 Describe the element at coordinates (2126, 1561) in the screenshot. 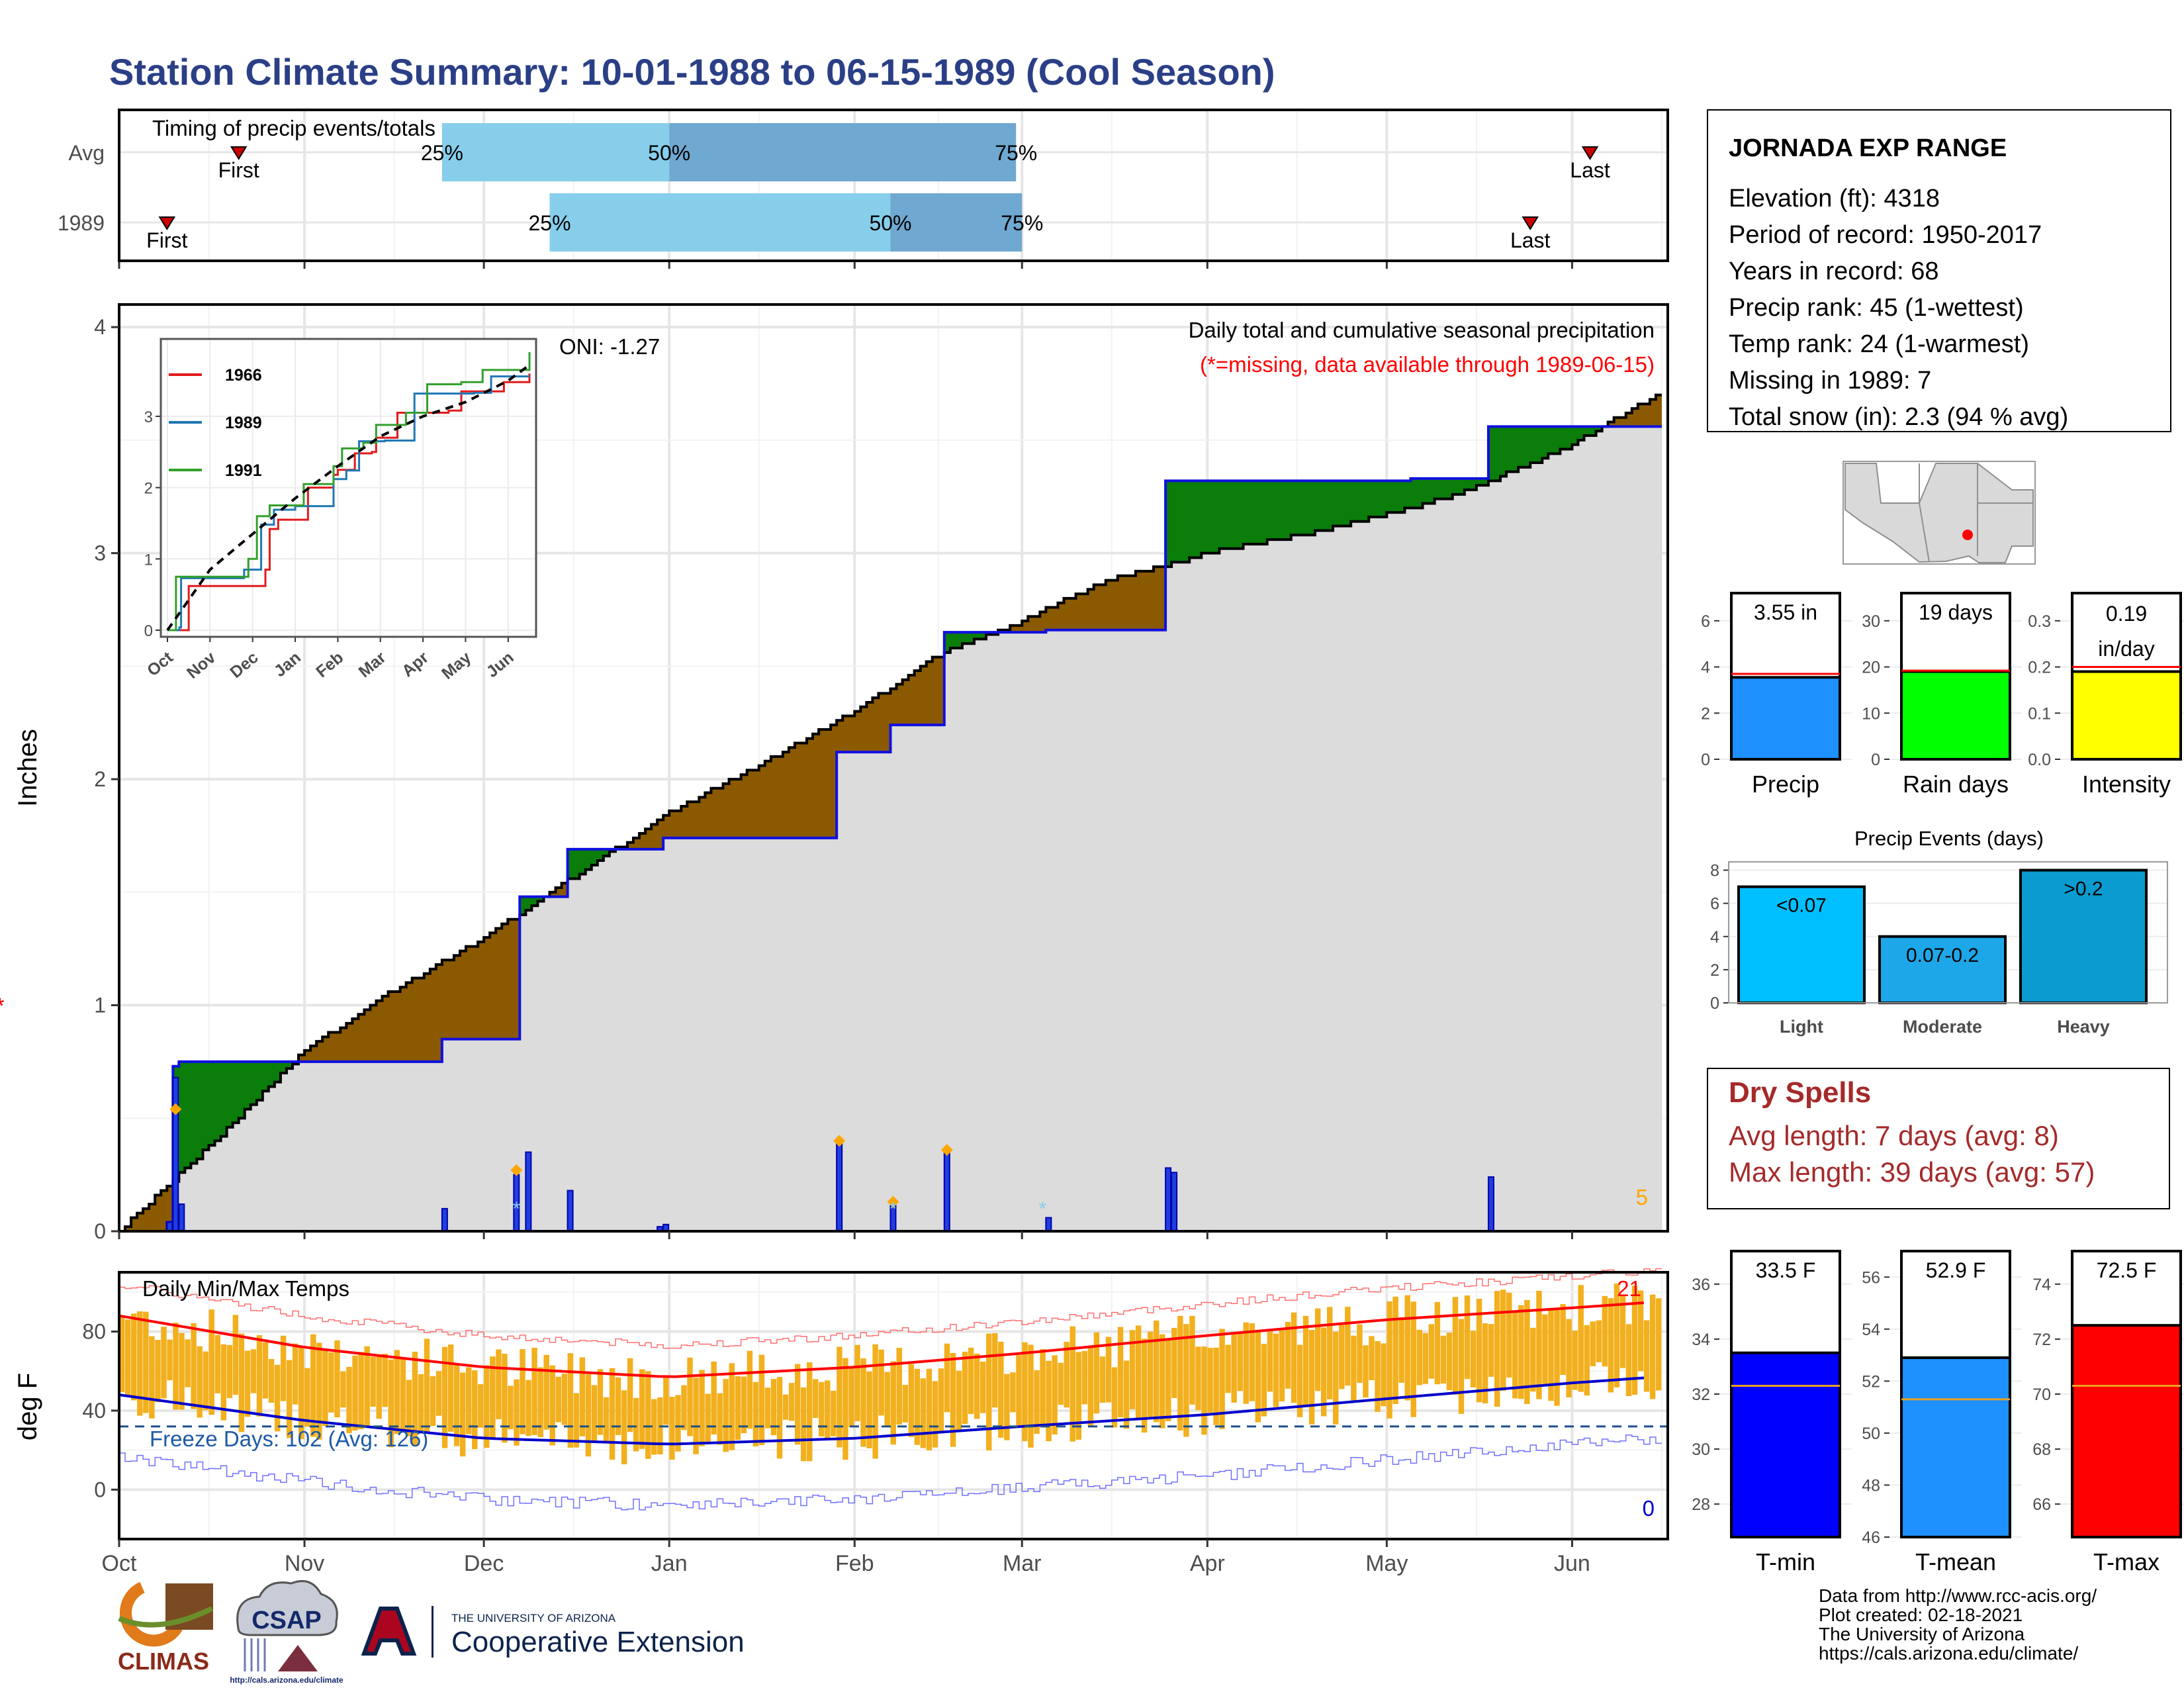

I see `mini-bar-name: T-max` at that location.